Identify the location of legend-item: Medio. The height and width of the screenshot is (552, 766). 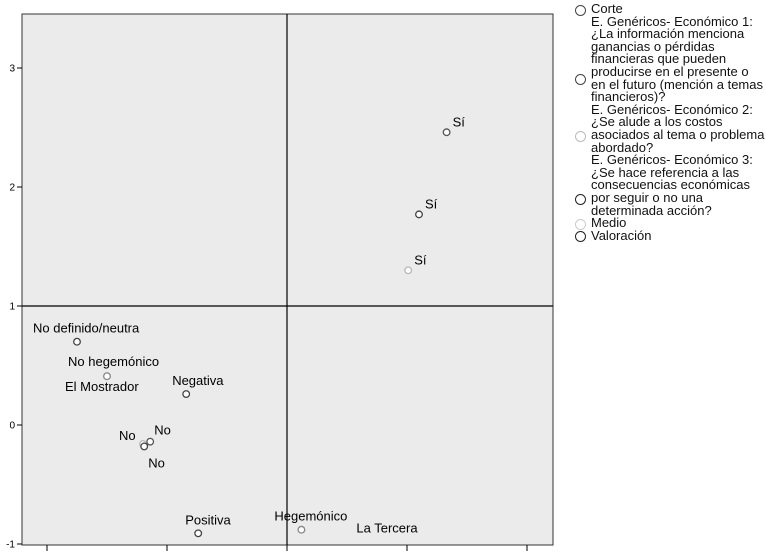
(670, 223).